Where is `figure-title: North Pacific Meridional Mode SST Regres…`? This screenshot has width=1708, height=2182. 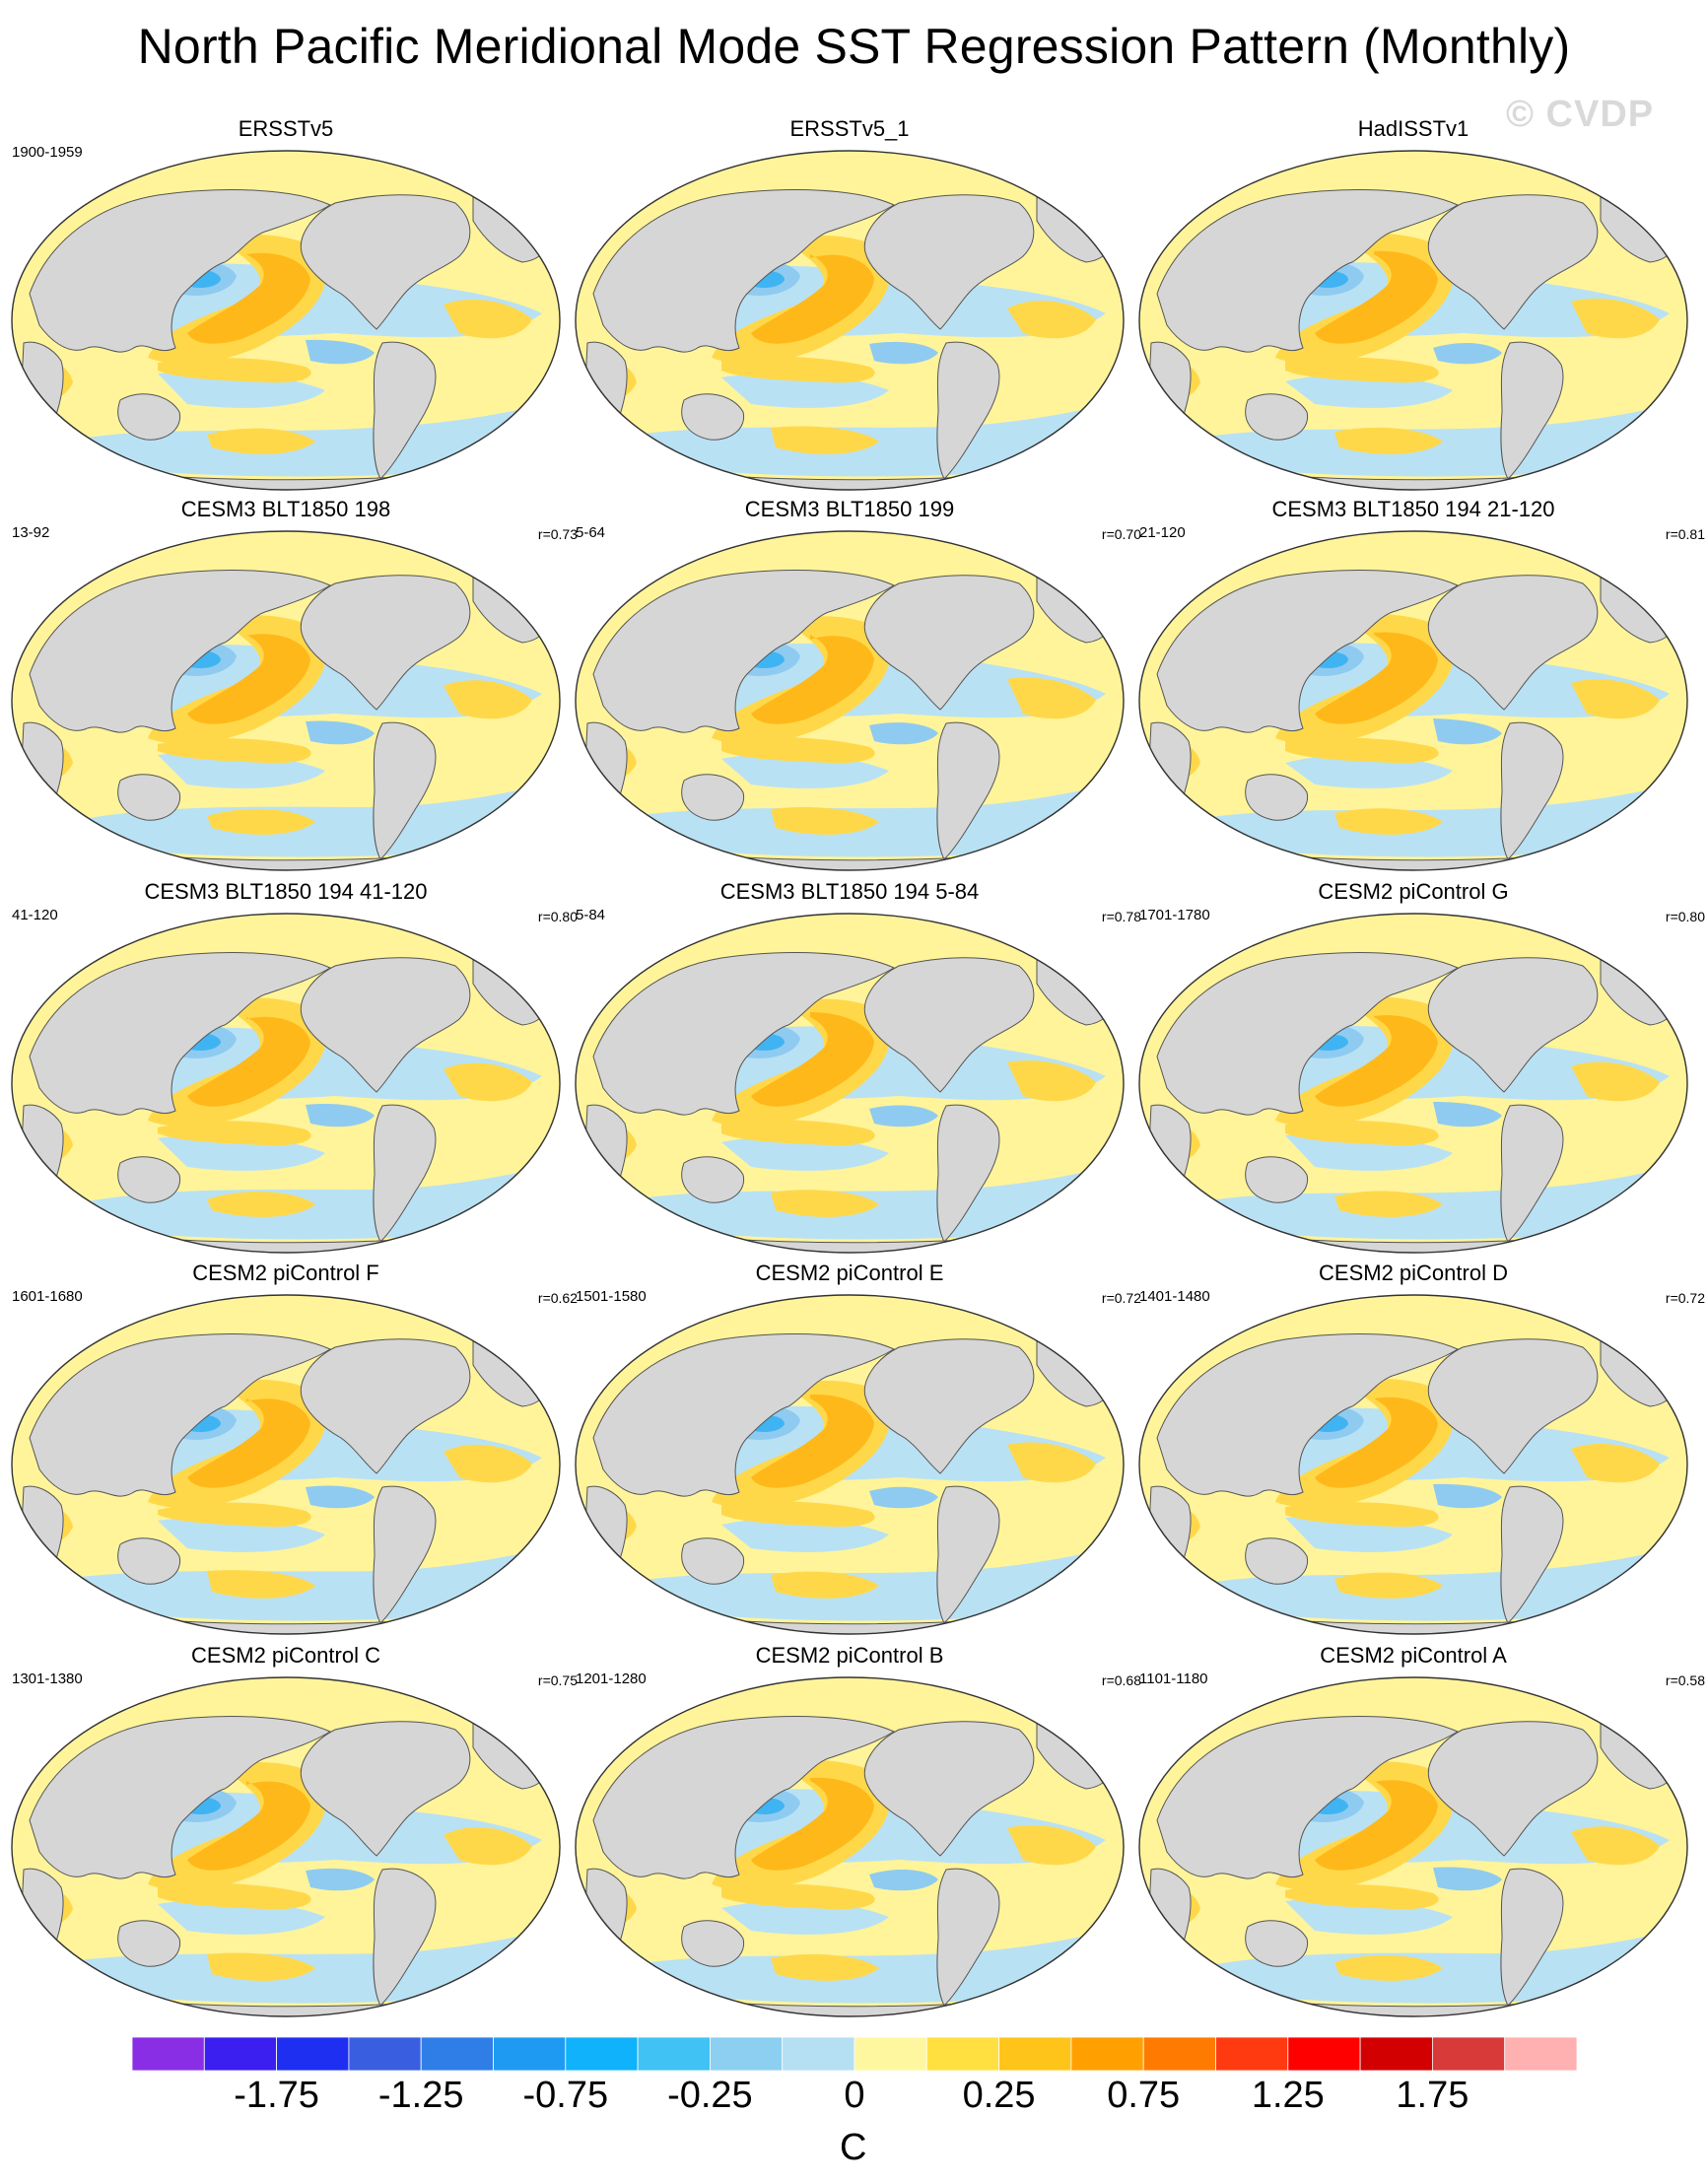
figure-title: North Pacific Meridional Mode SST Regres… is located at coordinates (854, 46).